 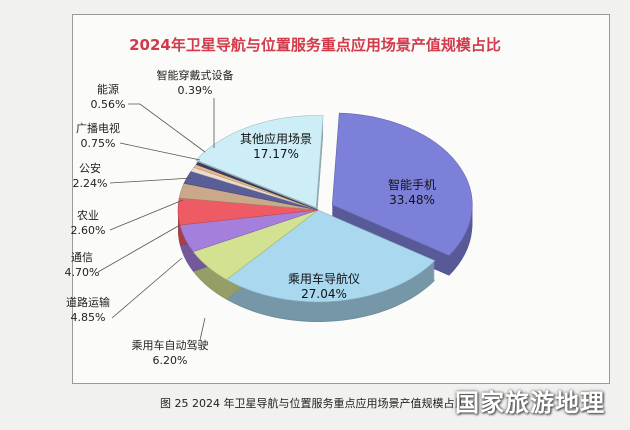 What do you see at coordinates (276, 146) in the screenshot?
I see `label-other: 其他应用场景 17.17%` at bounding box center [276, 146].